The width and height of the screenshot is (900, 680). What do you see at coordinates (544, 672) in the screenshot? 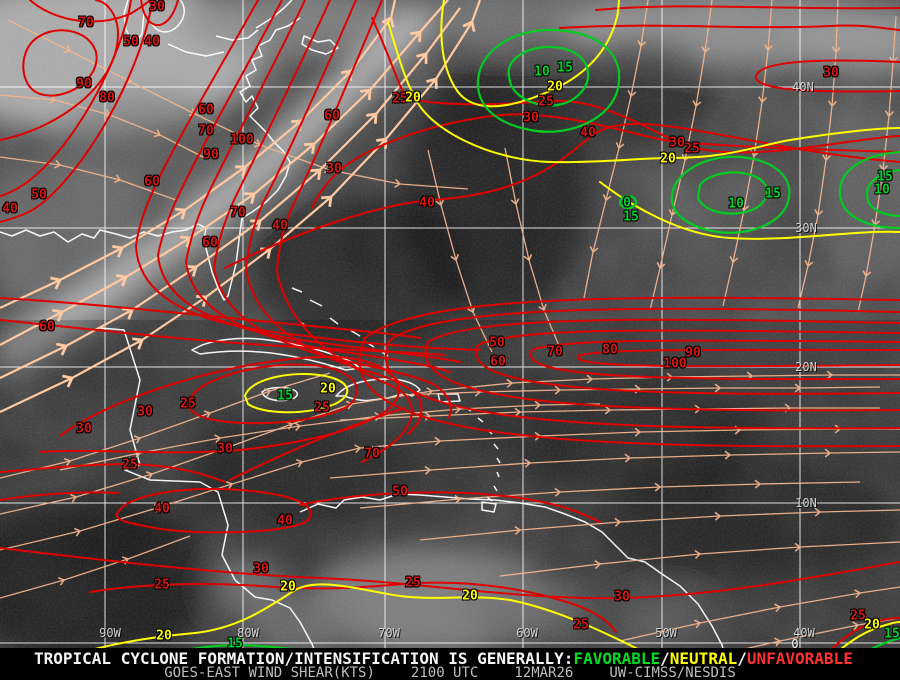
I see `valid-date: 12MAR26` at bounding box center [544, 672].